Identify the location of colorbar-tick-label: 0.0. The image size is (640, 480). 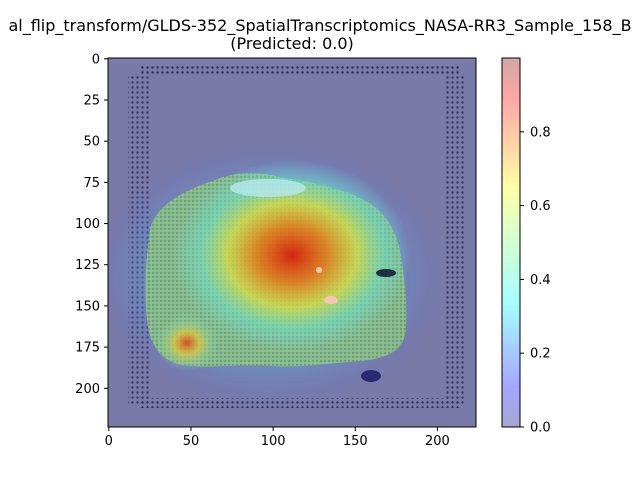
(540, 428).